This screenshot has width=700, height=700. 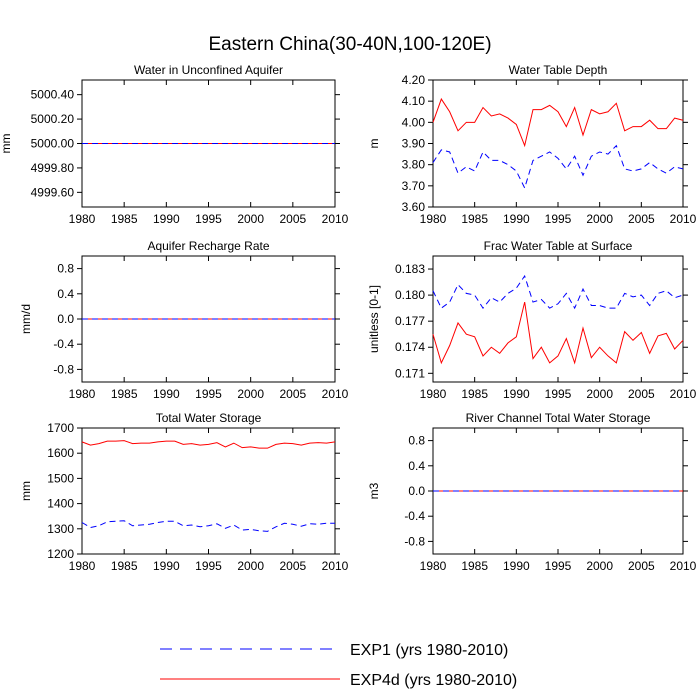 What do you see at coordinates (26, 319) in the screenshot?
I see `y-axis-label: mm/d` at bounding box center [26, 319].